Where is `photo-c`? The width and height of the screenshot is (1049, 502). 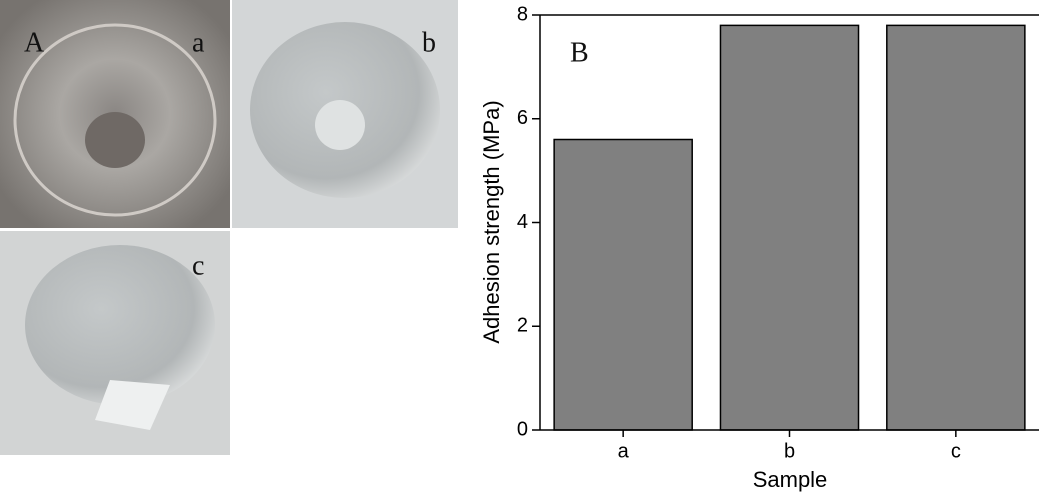 photo-c is located at coordinates (115, 343).